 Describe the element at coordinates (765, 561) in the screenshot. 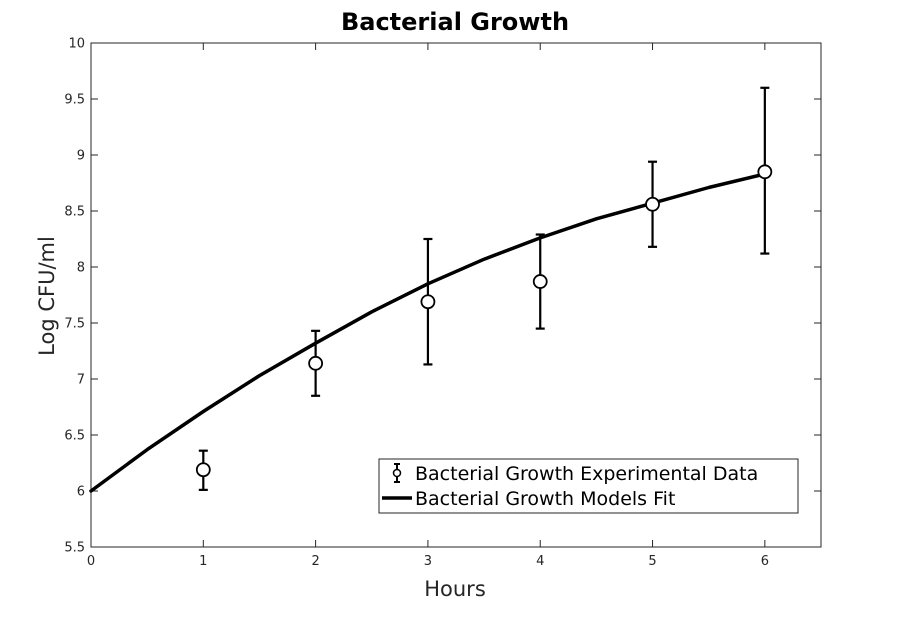

I see `x-tick-label: 6` at that location.